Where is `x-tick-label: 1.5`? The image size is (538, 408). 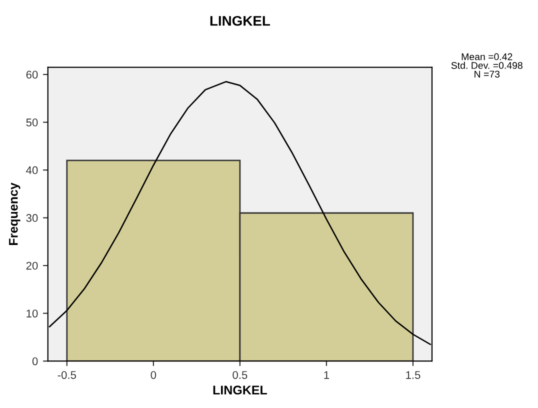
x-tick-label: 1.5 is located at coordinates (413, 375).